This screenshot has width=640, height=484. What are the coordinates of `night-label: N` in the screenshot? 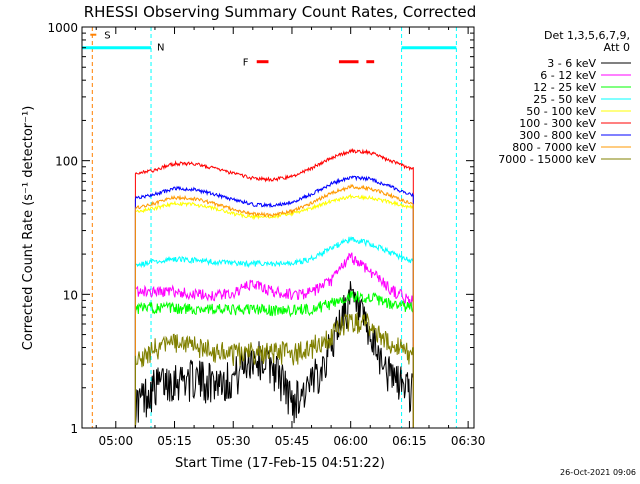 It's located at (160, 48).